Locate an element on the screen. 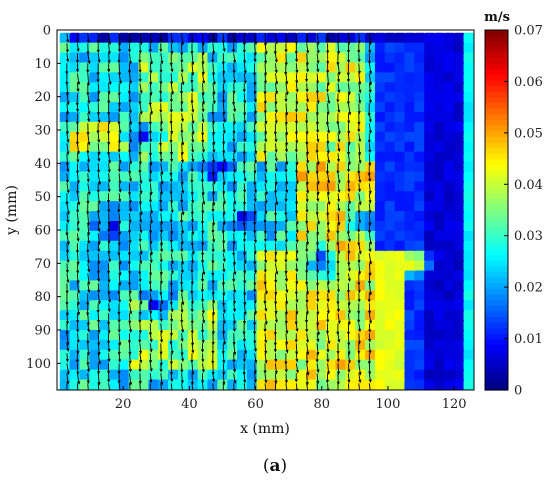 Image resolution: width=550 pixels, height=492 pixels. colorbar-tick-label: 0.03 is located at coordinates (528, 236).